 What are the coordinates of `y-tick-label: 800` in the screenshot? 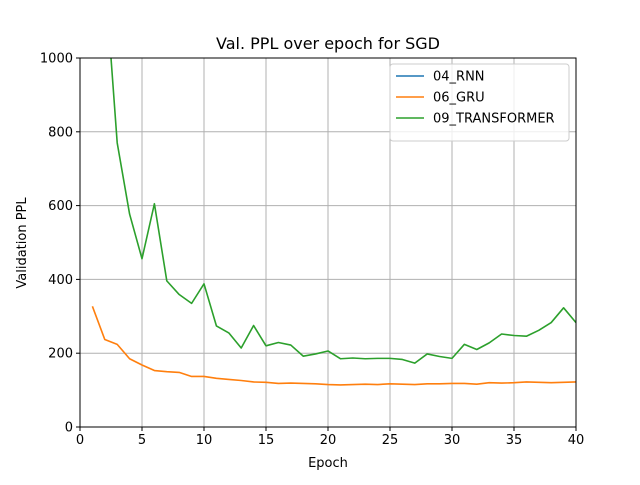 It's located at (60, 132).